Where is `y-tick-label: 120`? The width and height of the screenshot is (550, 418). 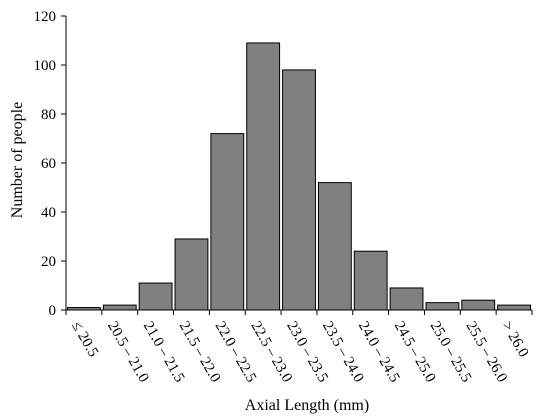 y-tick-label: 120 is located at coordinates (45, 17).